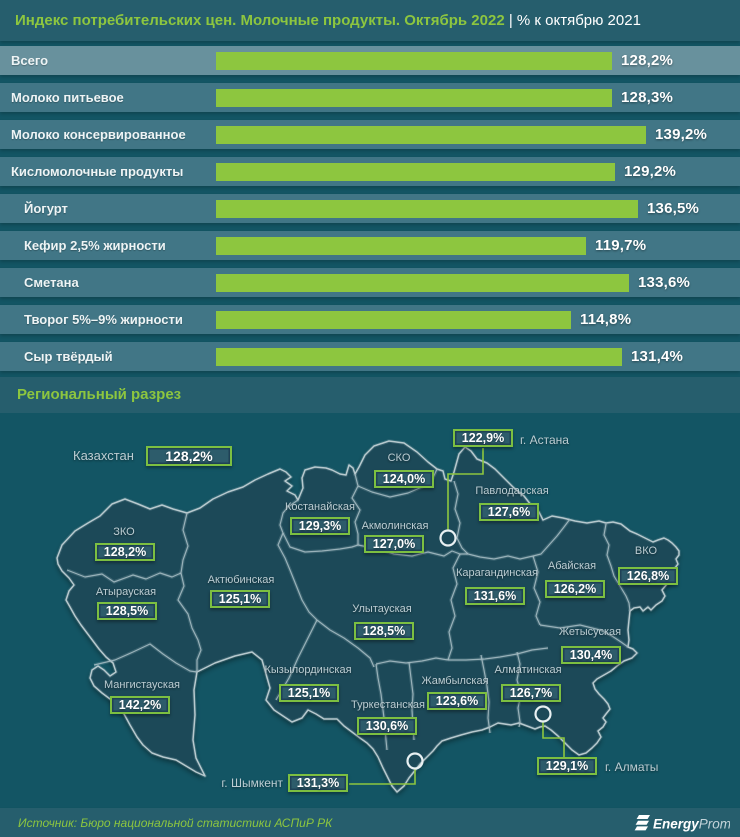 The image size is (740, 837). Describe the element at coordinates (691, 824) in the screenshot. I see `svg-text: EnergyProm` at that location.